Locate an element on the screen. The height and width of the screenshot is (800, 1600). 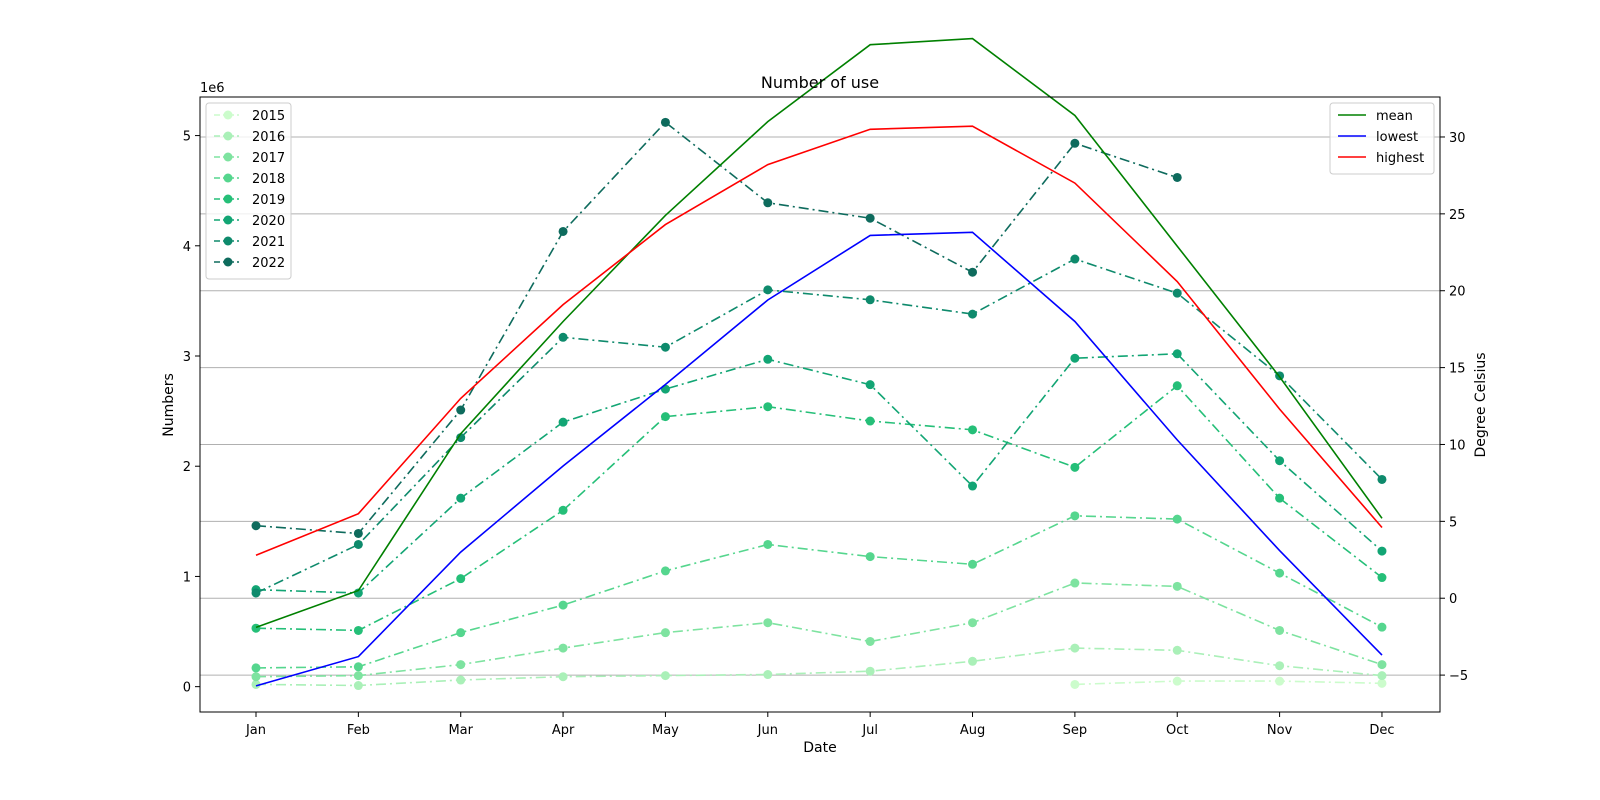
y-axis-right: −5 0 5 10 15 20 25 30 is located at coordinates (1454, 407).